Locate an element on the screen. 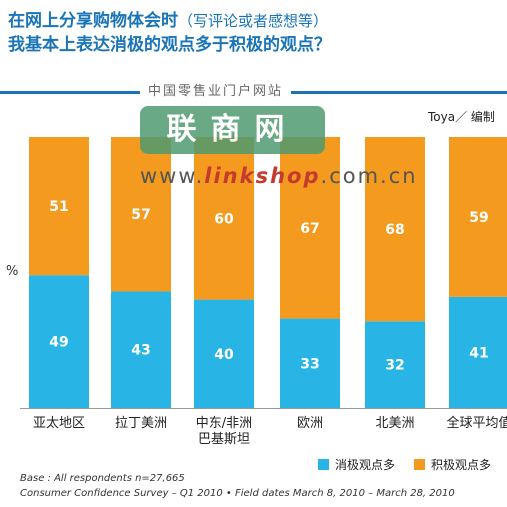  data-label-positive-5: 59 is located at coordinates (478, 218).